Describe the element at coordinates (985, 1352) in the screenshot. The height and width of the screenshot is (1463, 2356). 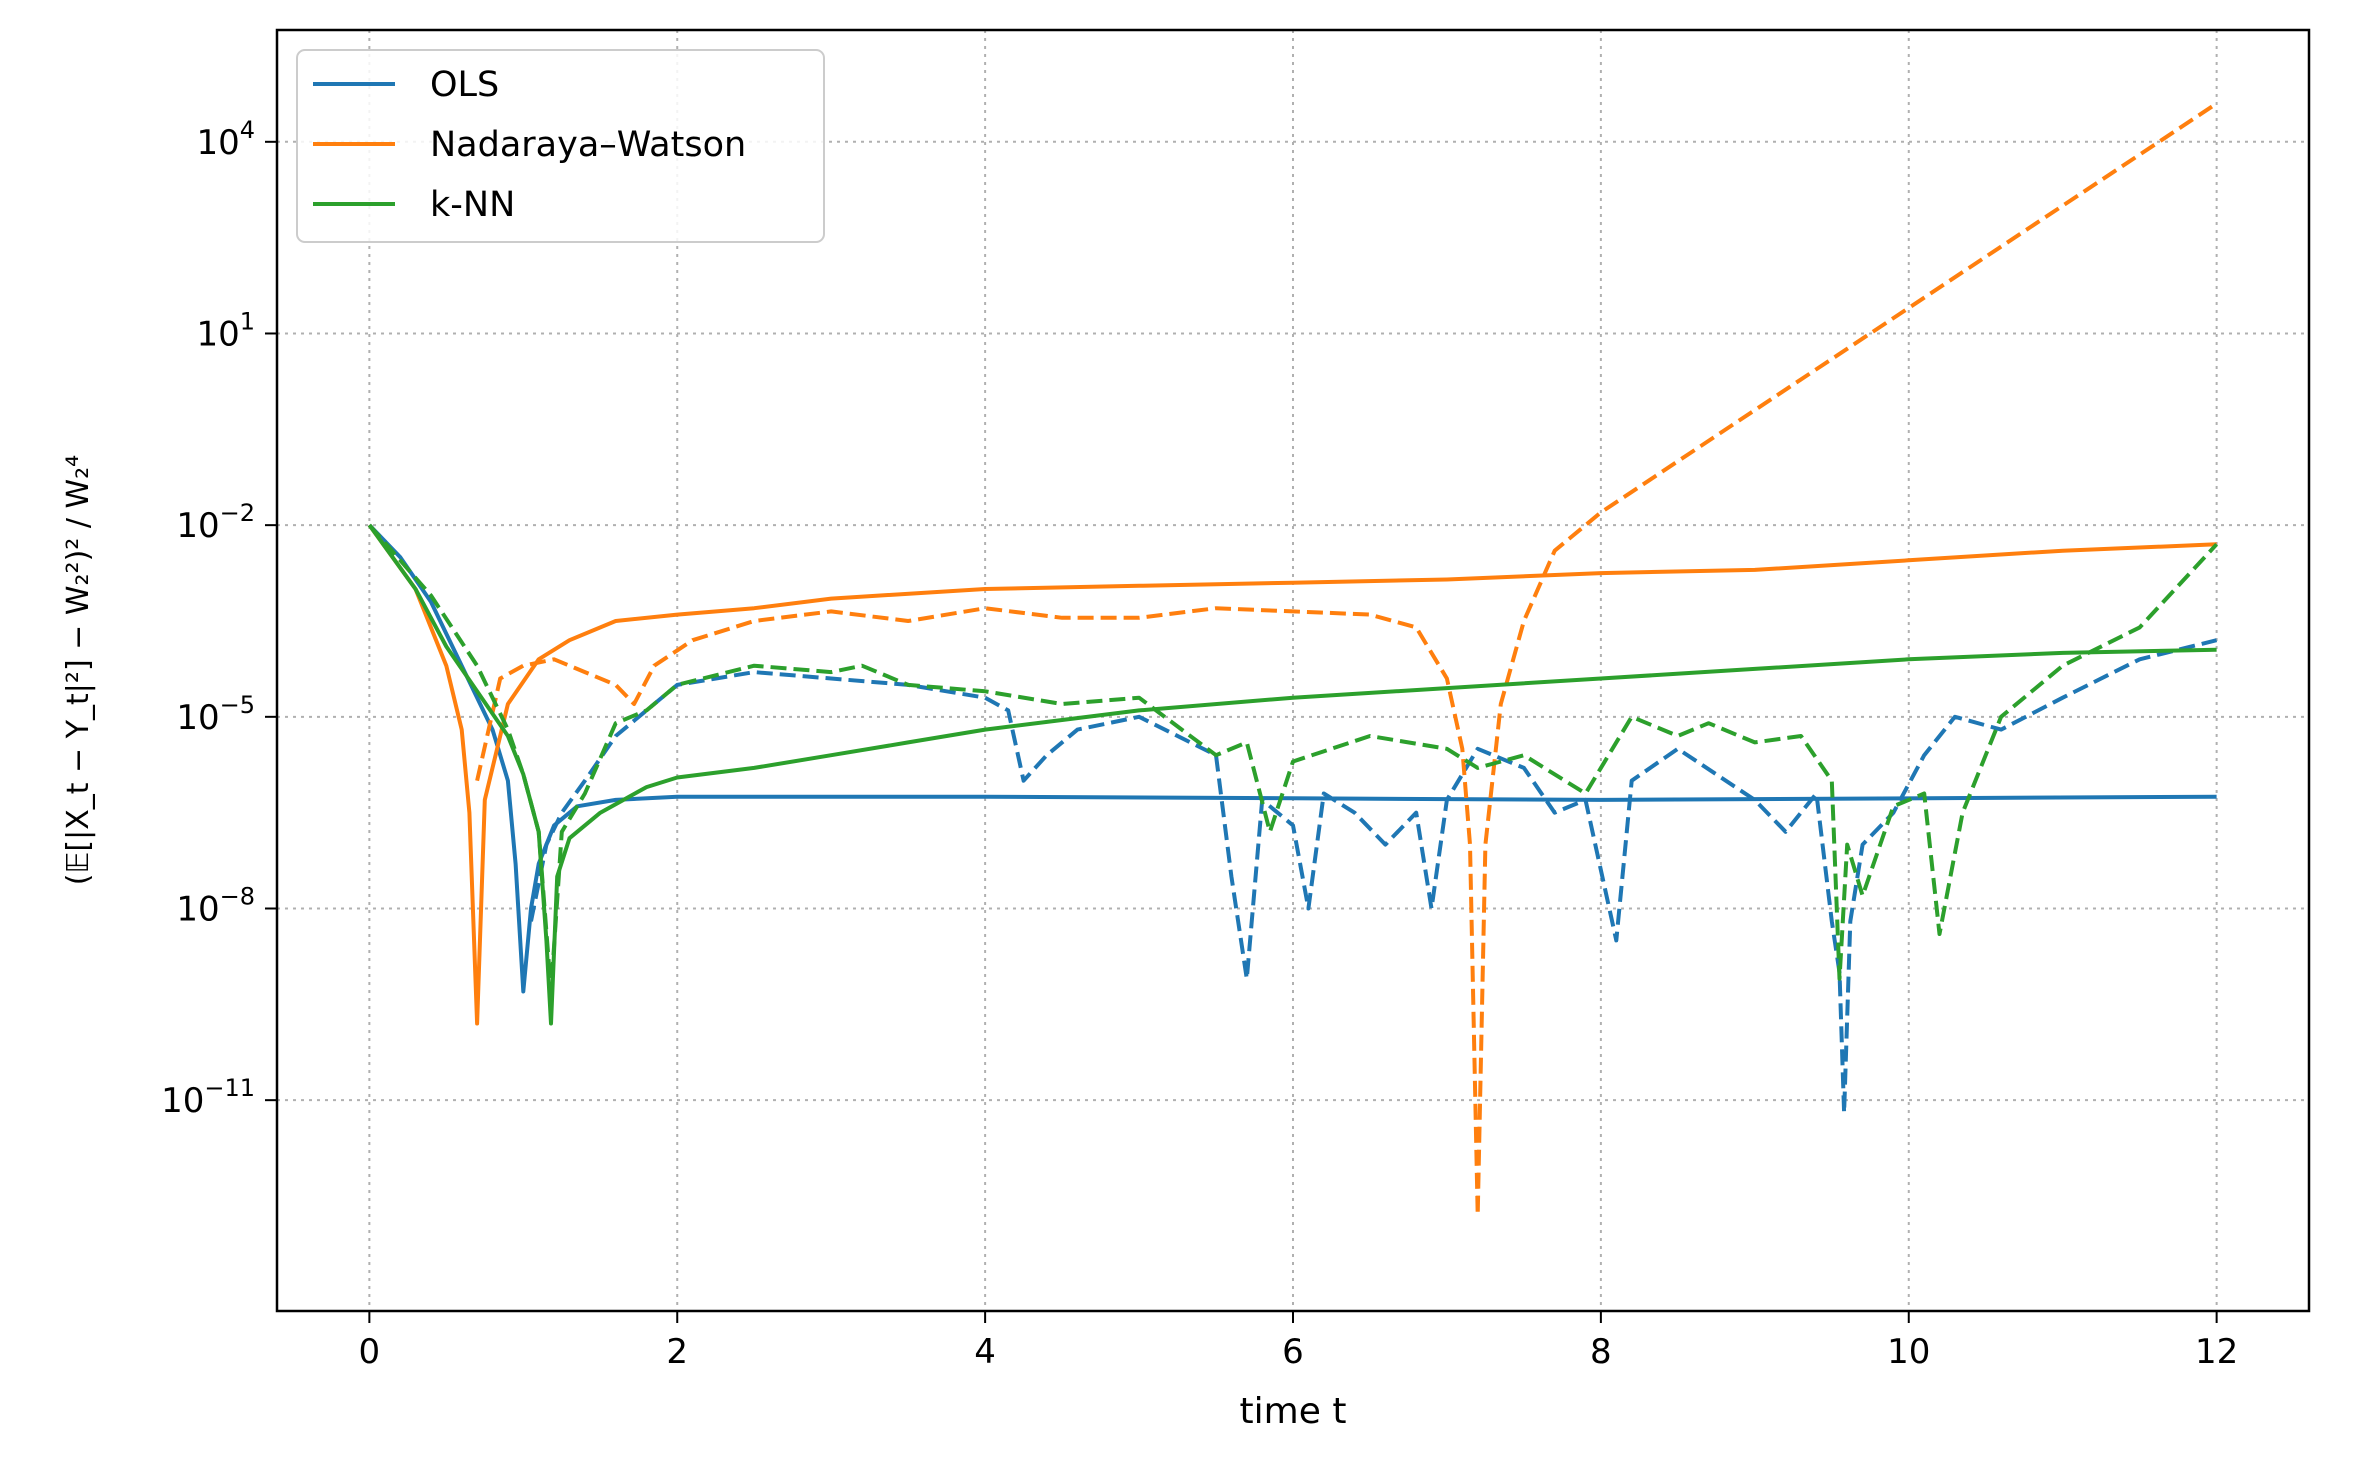
I see `x-tick-label: 4` at that location.